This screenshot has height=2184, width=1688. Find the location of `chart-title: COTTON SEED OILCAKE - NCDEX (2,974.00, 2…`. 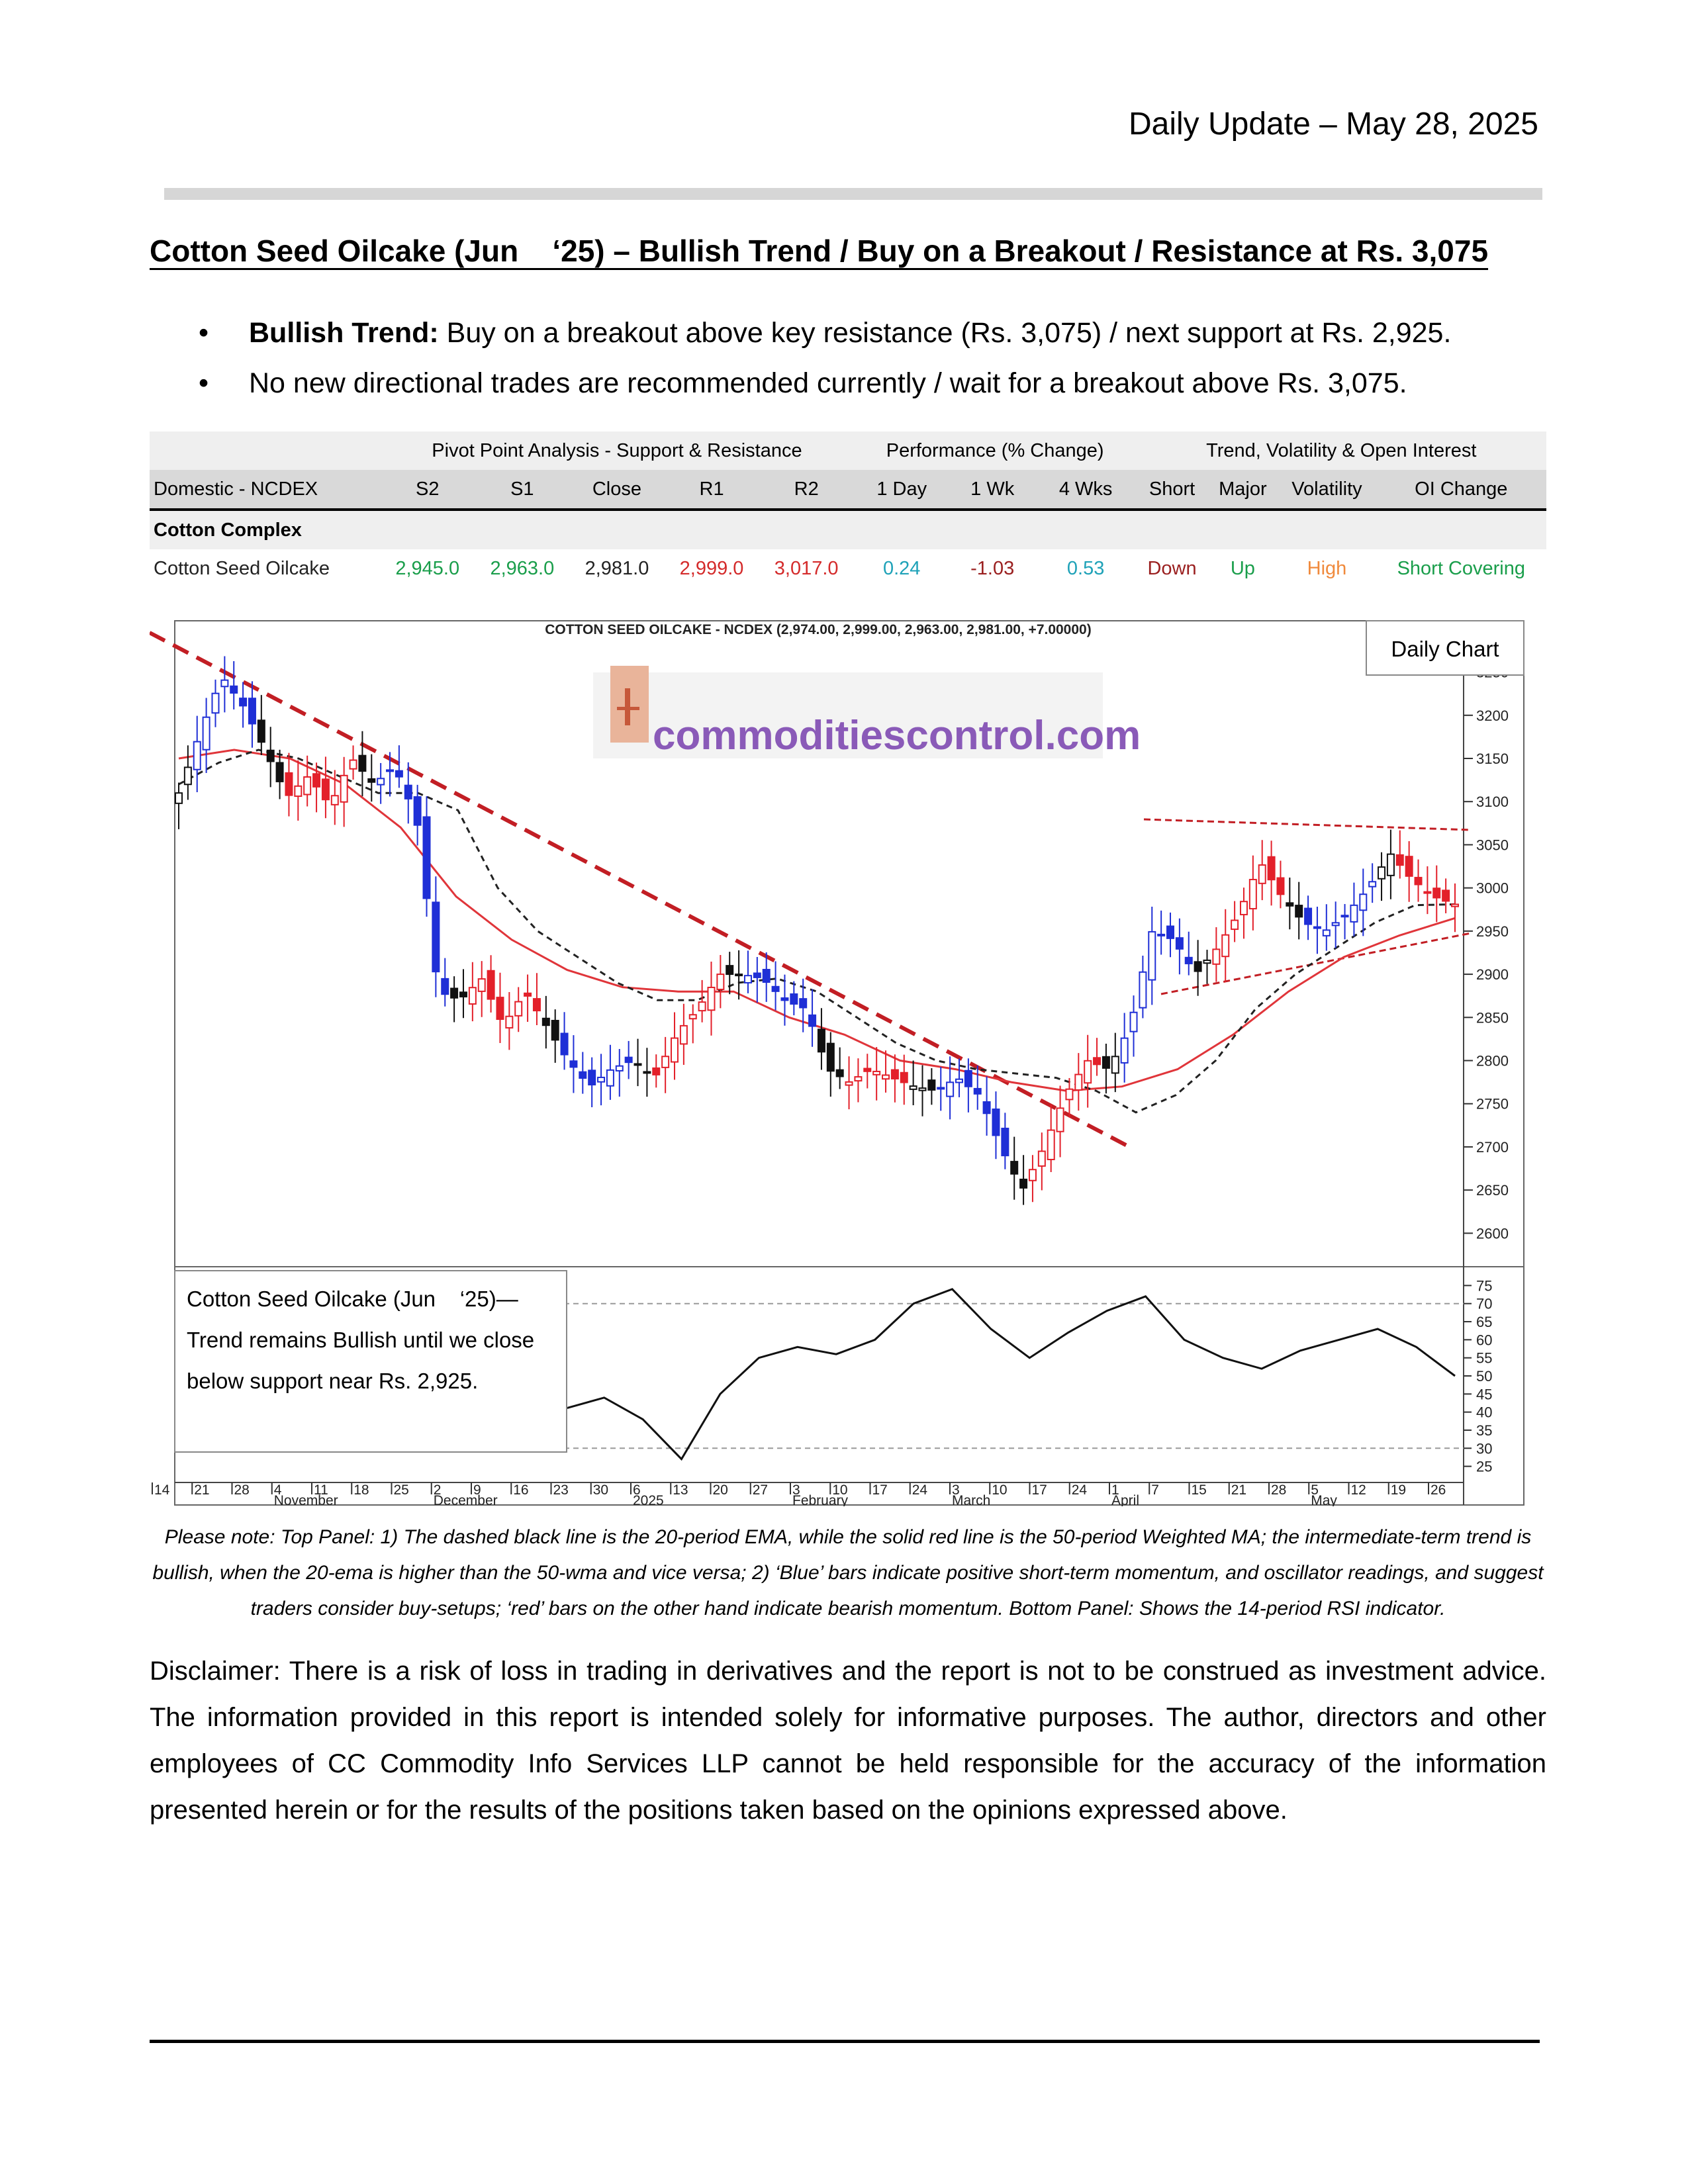

chart-title: COTTON SEED OILCAKE - NCDEX (2,974.00, 2… is located at coordinates (818, 629).